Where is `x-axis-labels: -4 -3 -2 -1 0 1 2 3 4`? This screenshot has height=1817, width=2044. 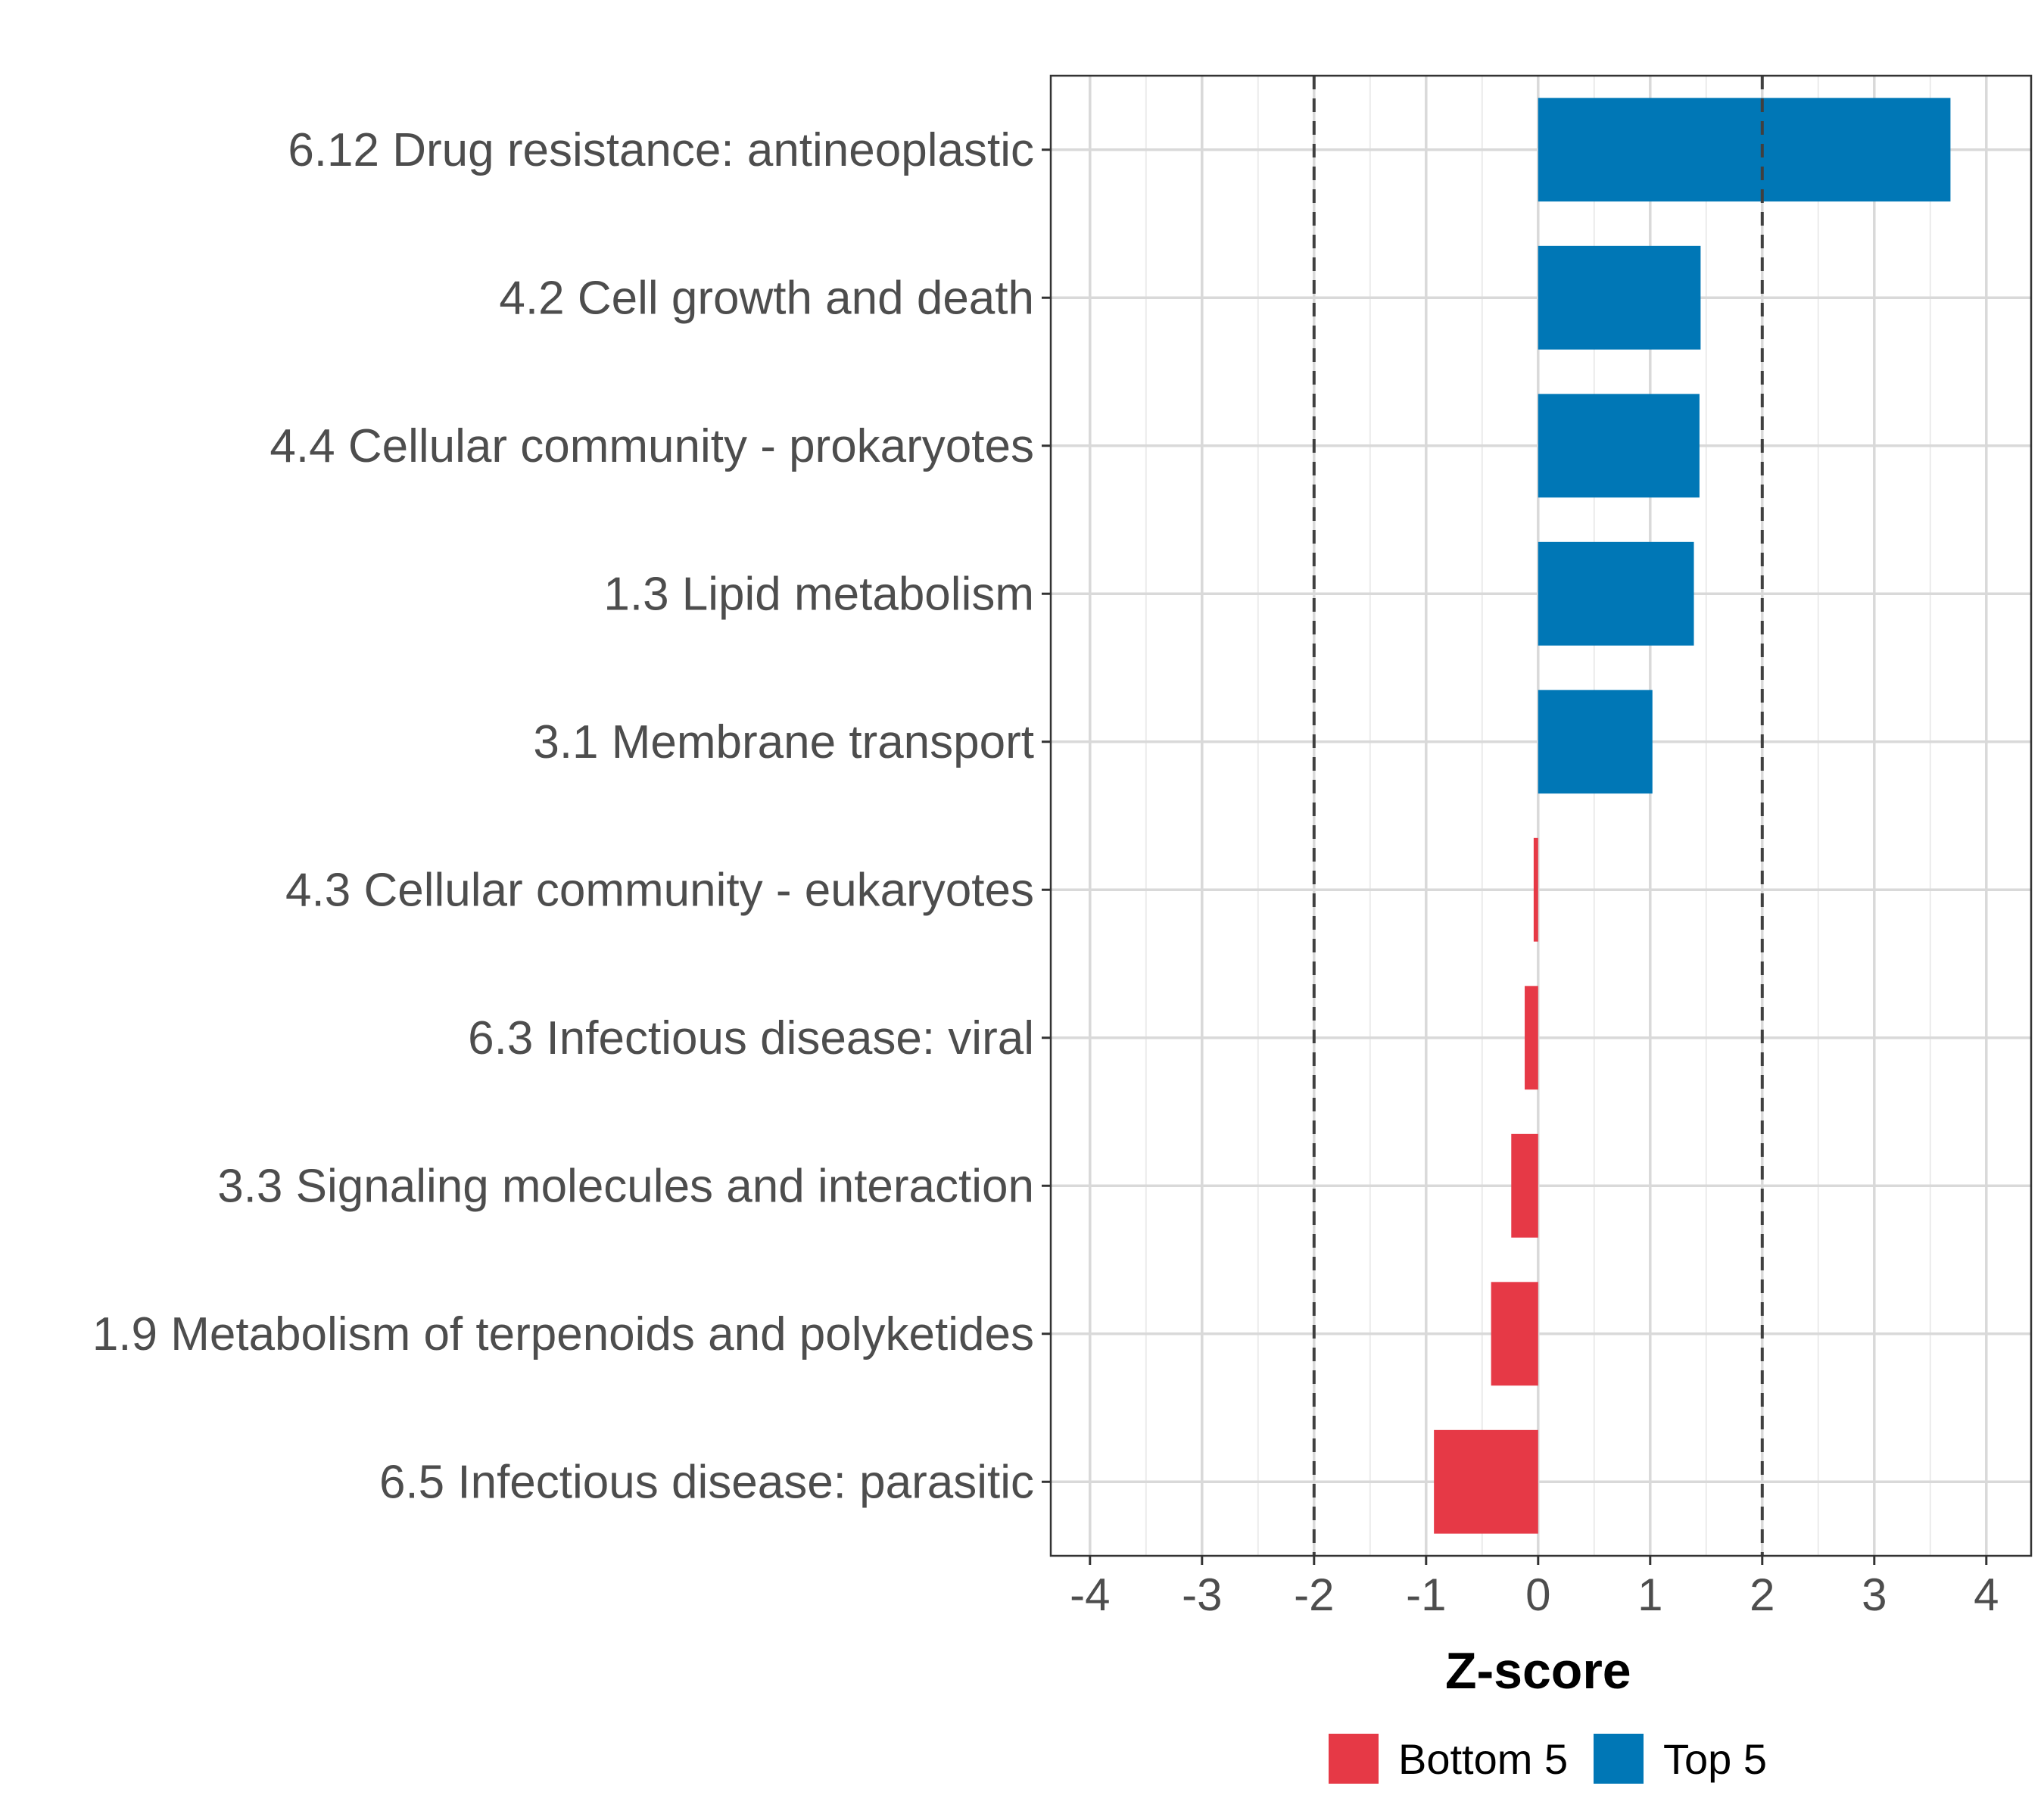 x-axis-labels: -4 -3 -2 -1 0 1 2 3 4 is located at coordinates (1534, 1594).